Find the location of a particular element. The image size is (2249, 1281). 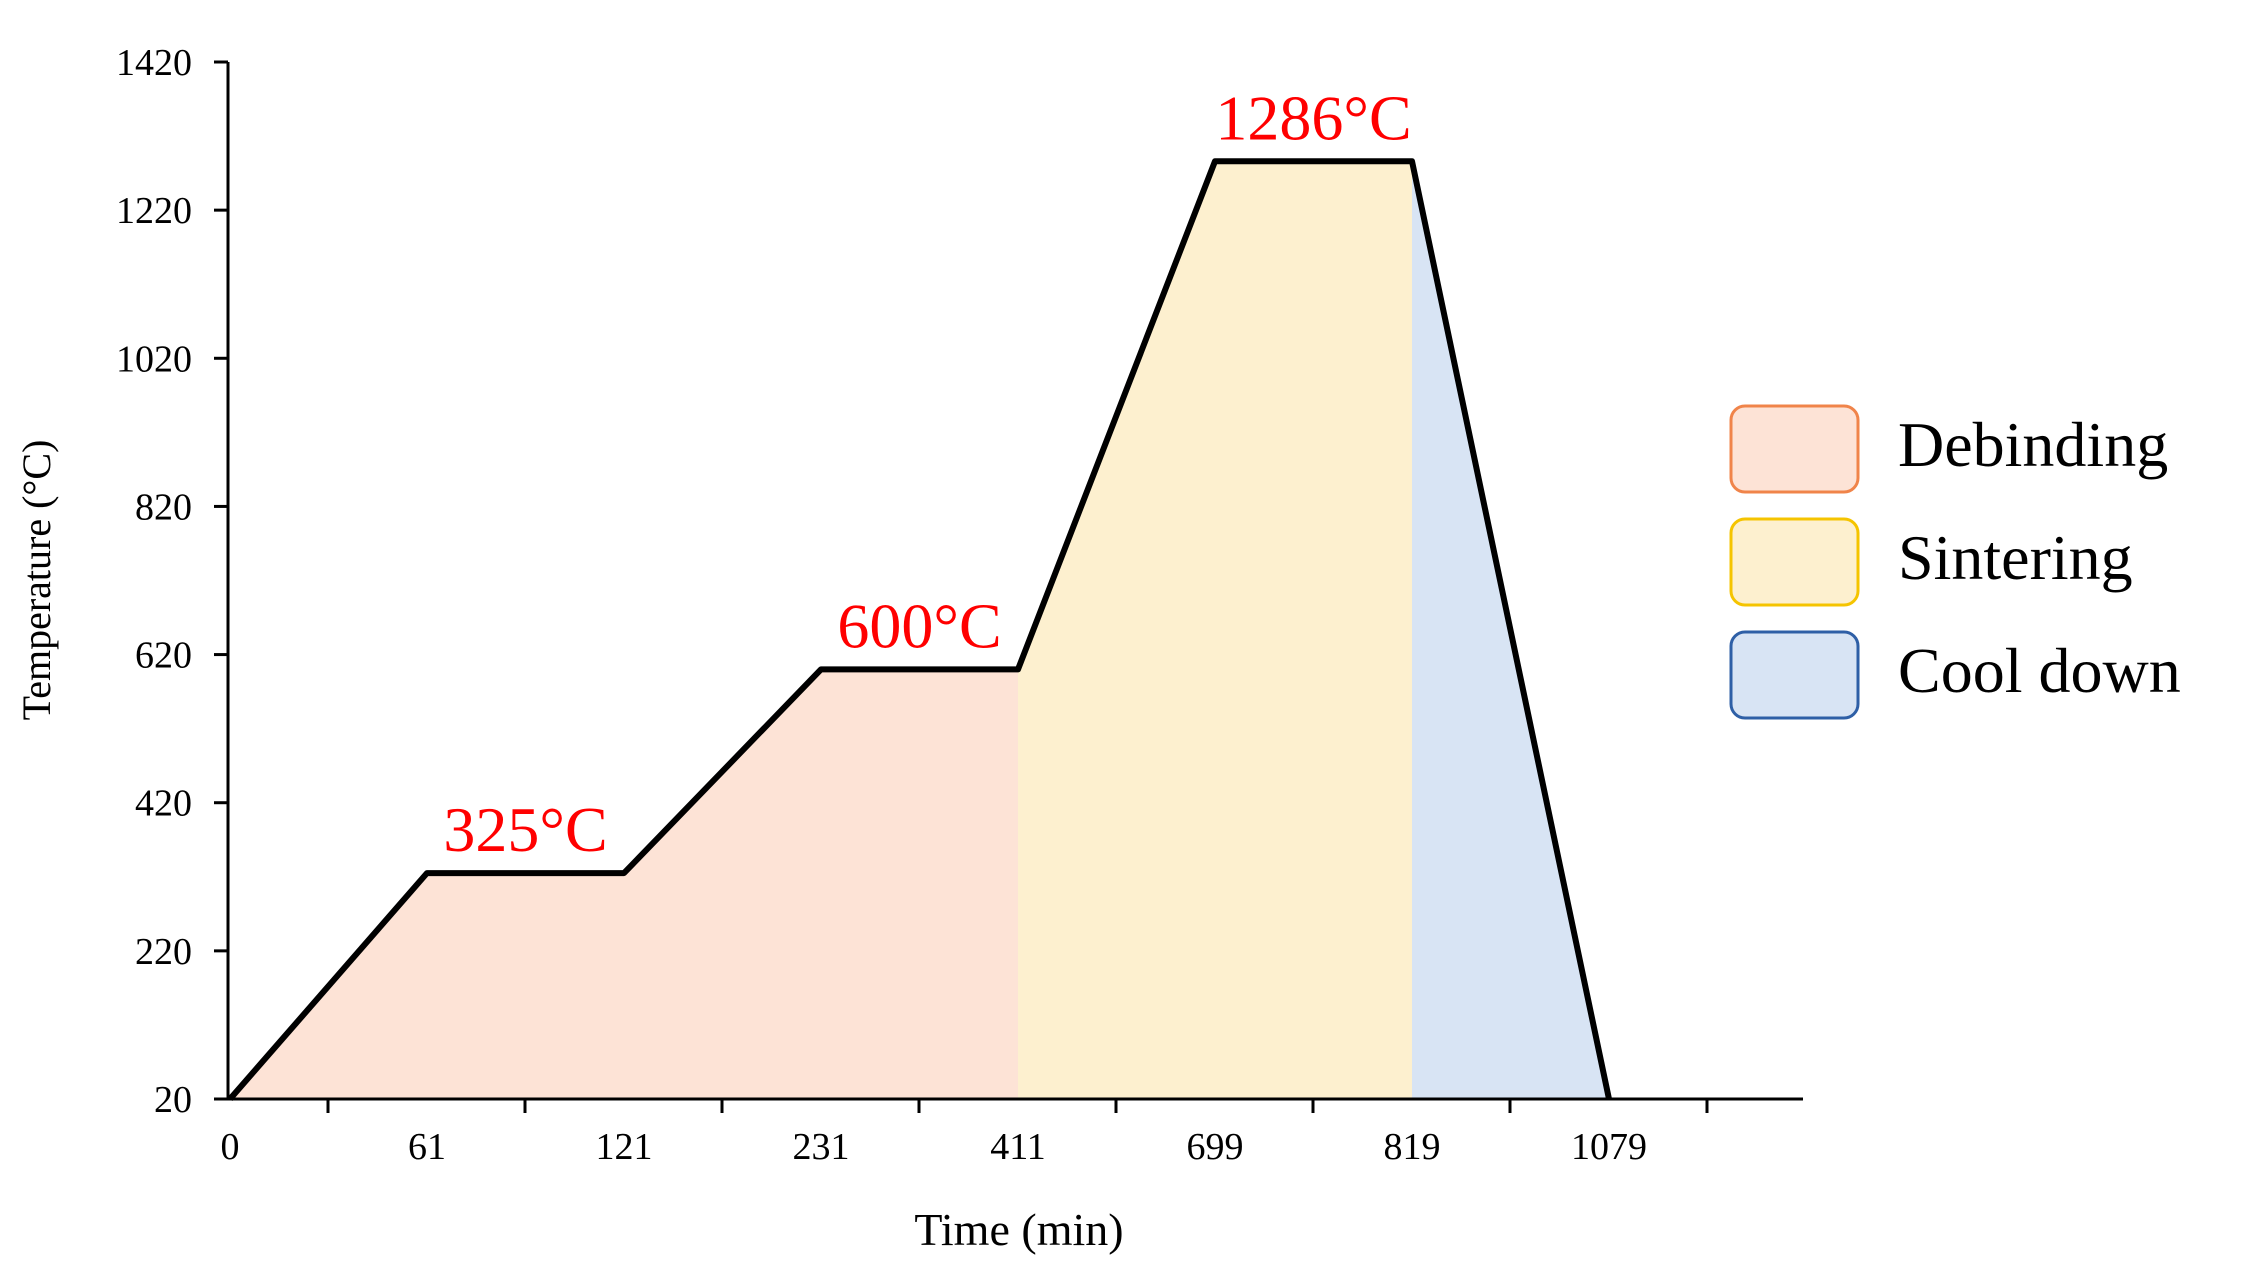

x-tick-label: 1079 is located at coordinates (1609, 1147).